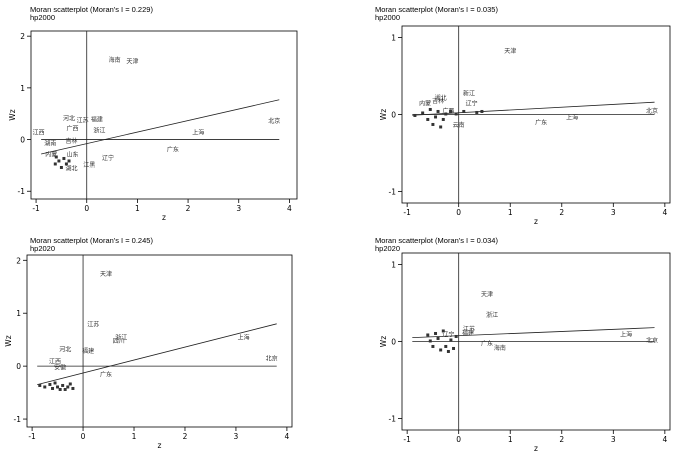  I want to click on data-point-label: 辽宁, so click(472, 103).